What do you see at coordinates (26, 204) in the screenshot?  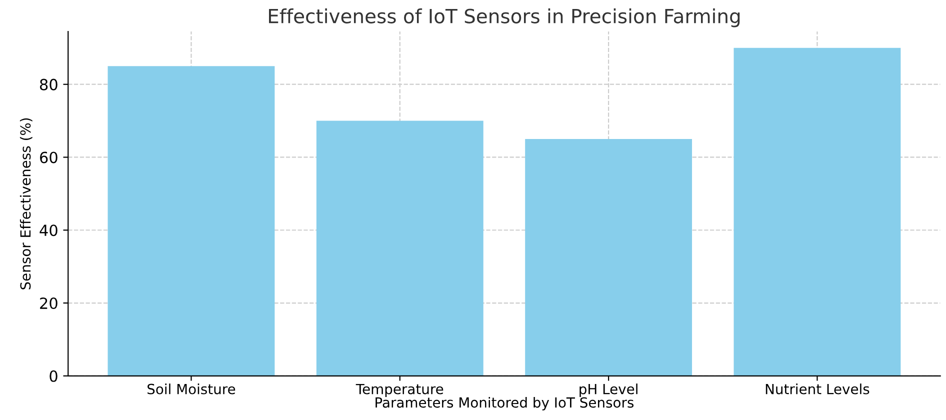 I see `y-axis-title: Sensor Effectiveness (%)` at bounding box center [26, 204].